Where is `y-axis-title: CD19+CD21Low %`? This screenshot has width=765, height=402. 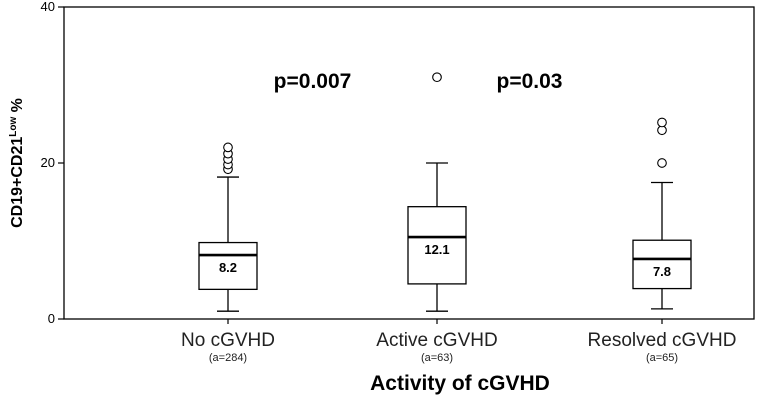
y-axis-title: CD19+CD21Low % is located at coordinates (17, 163).